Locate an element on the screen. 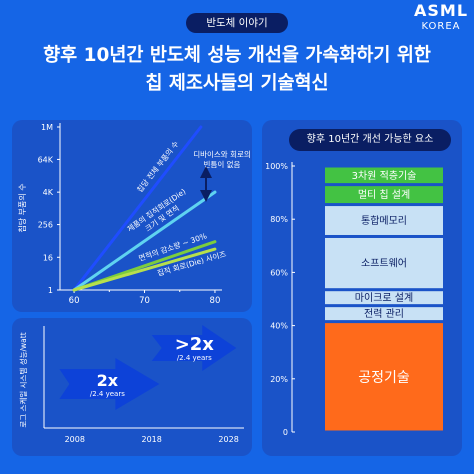  performance-chart-x-tick-label: 2008 is located at coordinates (75, 439).